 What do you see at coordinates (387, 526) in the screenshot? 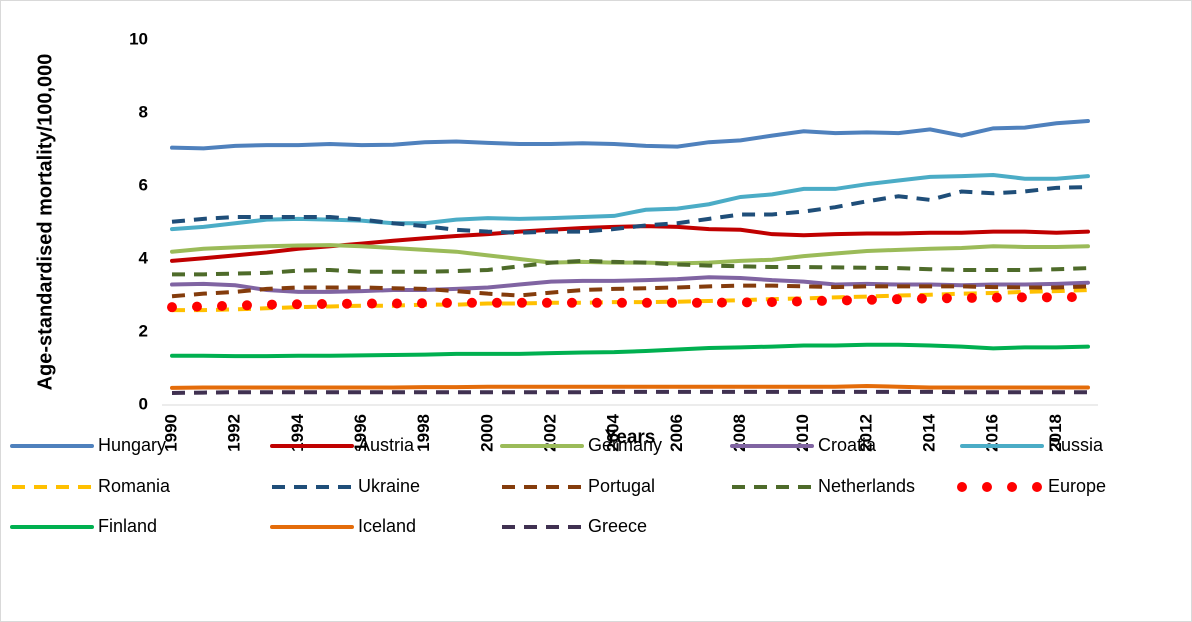
I see `legend-label: Iceland` at bounding box center [387, 526].